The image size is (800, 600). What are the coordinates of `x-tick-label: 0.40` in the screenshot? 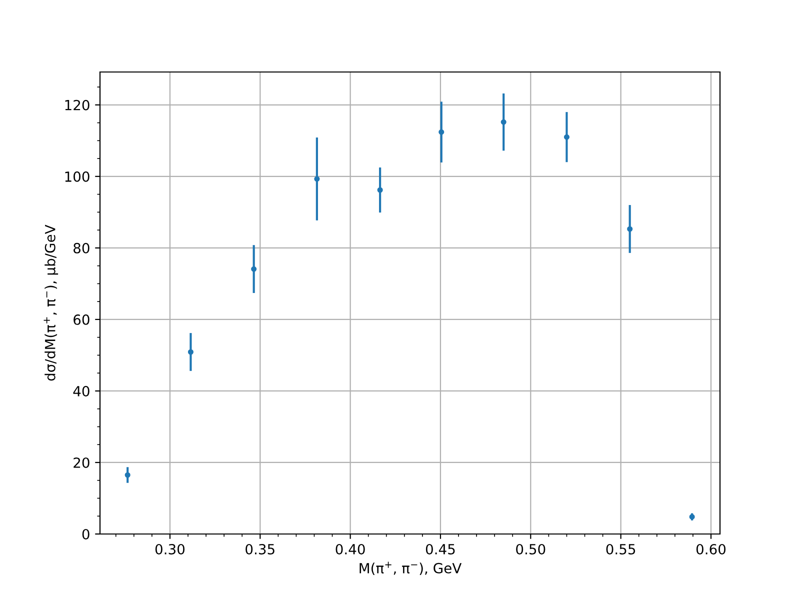 It's located at (350, 549).